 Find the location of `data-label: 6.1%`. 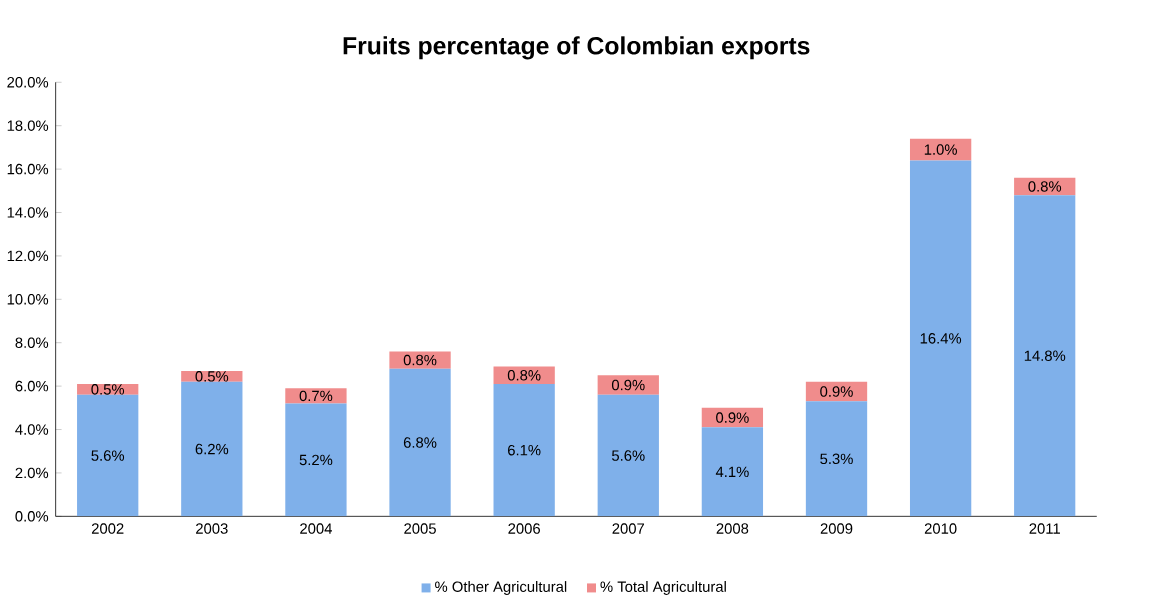

data-label: 6.1% is located at coordinates (524, 450).